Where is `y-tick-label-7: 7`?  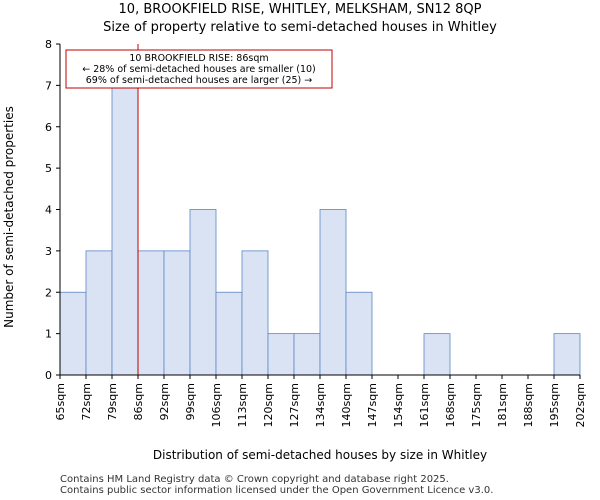
y-tick-label-7: 7 is located at coordinates (48, 85).